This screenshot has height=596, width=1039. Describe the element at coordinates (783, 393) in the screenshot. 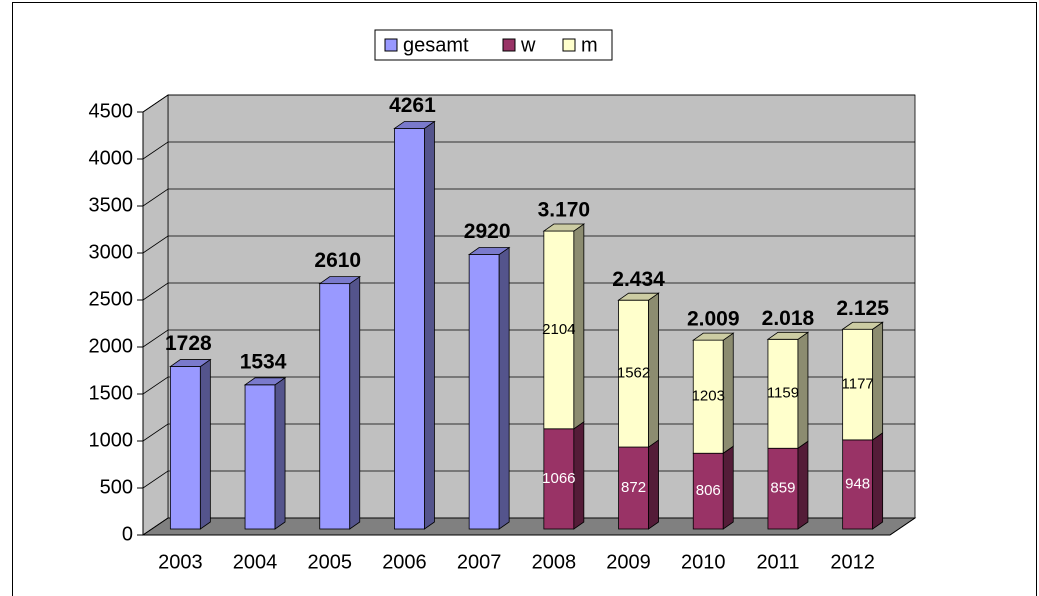

I see `value-label: 1159` at that location.